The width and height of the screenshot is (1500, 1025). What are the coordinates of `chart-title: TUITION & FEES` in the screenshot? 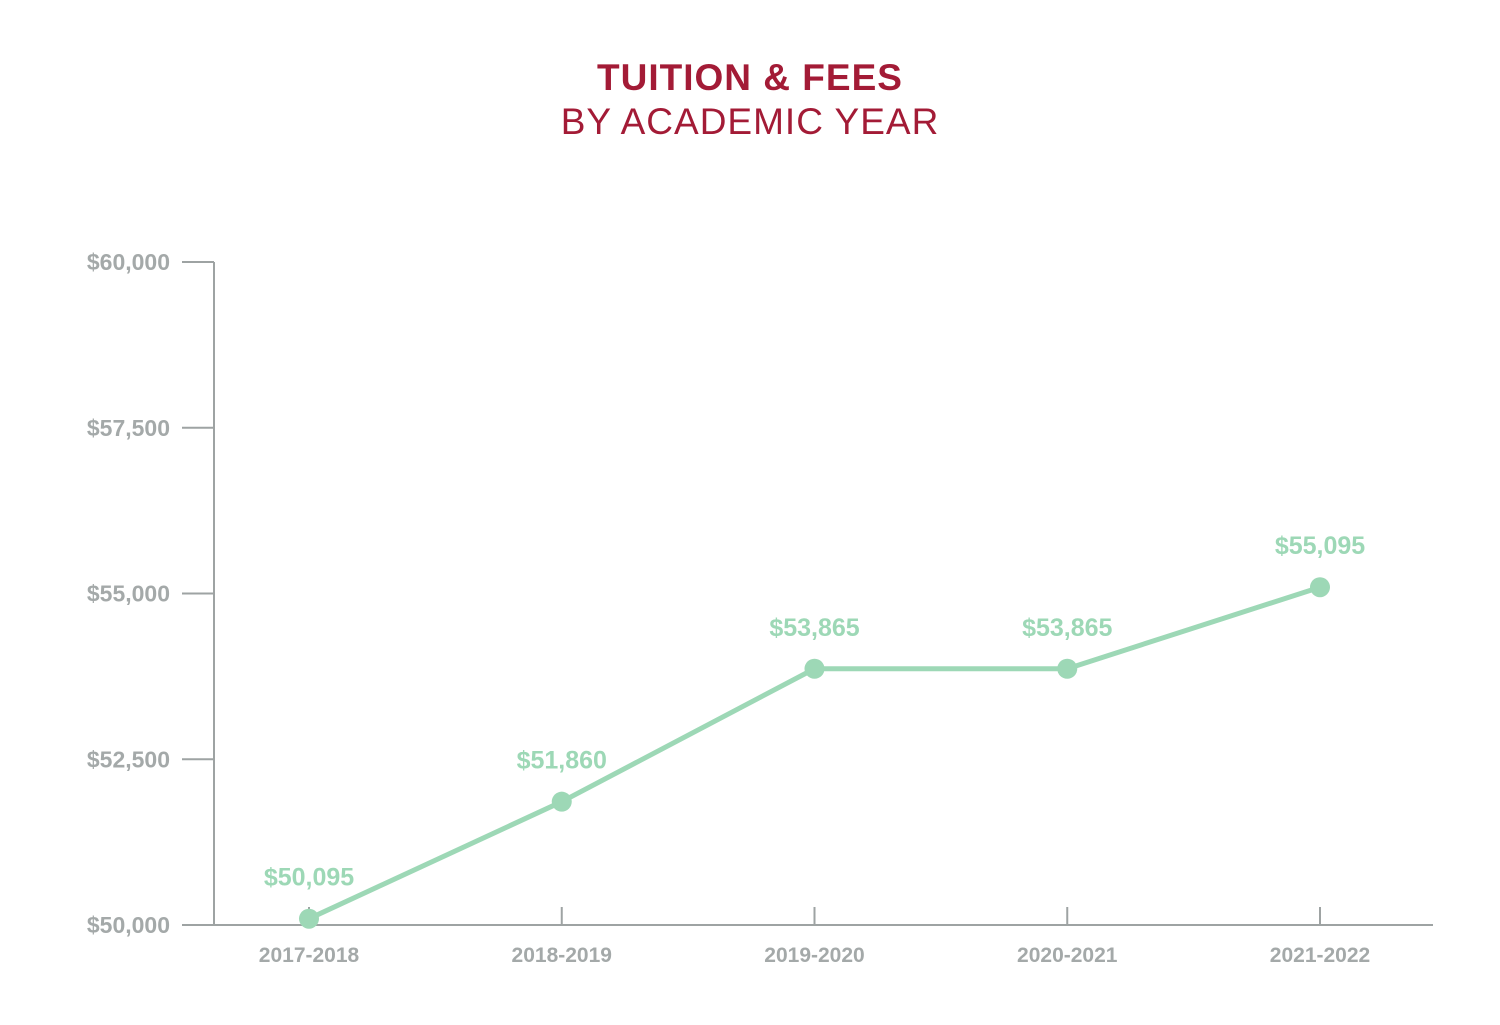 It's located at (750, 77).